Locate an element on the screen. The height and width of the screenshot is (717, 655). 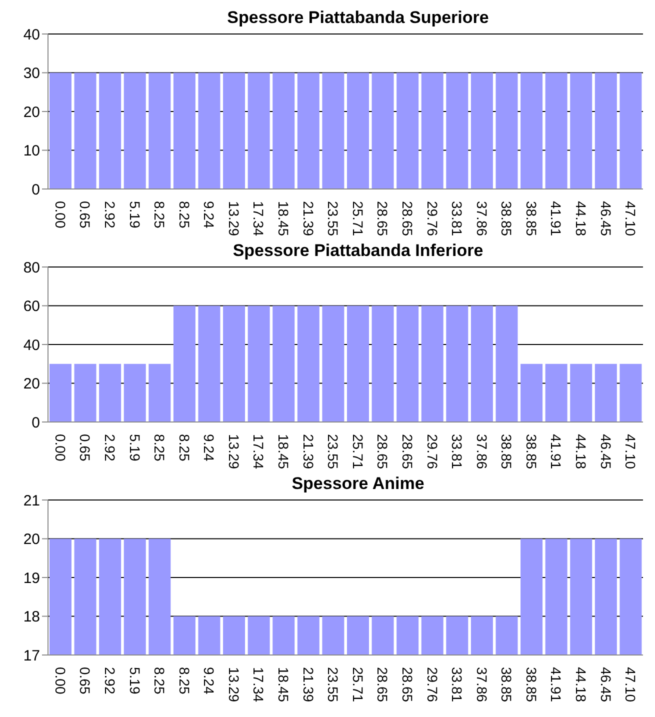
chart-title: Spessore Piattabanda Inferiore is located at coordinates (358, 251).